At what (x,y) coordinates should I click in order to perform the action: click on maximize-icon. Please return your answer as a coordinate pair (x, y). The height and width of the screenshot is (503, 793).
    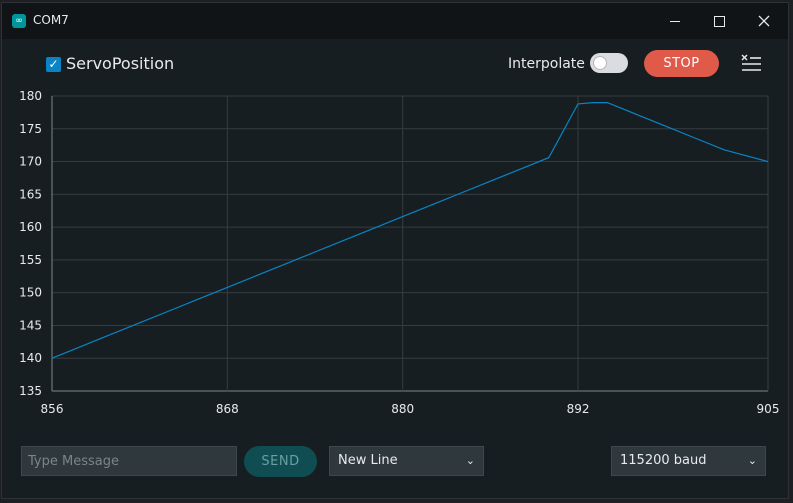
    Looking at the image, I should click on (719, 21).